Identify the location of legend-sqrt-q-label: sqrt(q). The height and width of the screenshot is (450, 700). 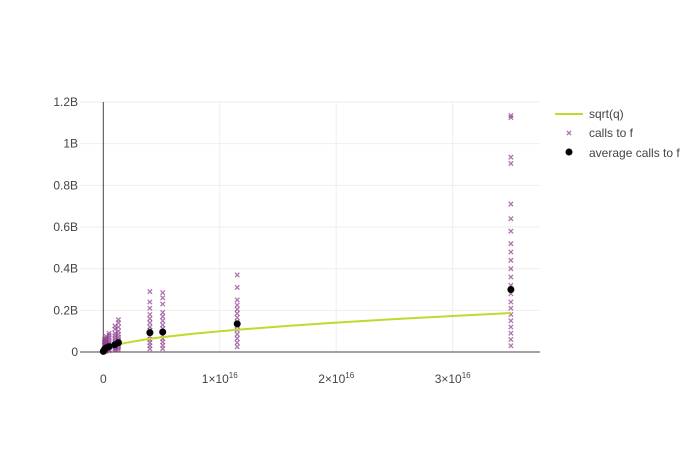
(606, 114).